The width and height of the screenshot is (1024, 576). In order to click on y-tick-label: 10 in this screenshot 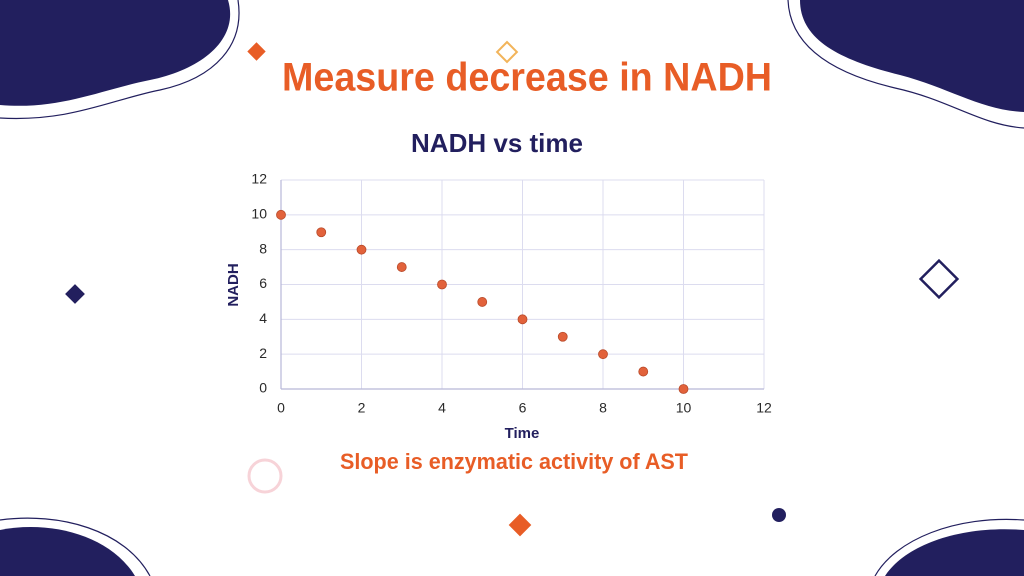, I will do `click(259, 214)`.